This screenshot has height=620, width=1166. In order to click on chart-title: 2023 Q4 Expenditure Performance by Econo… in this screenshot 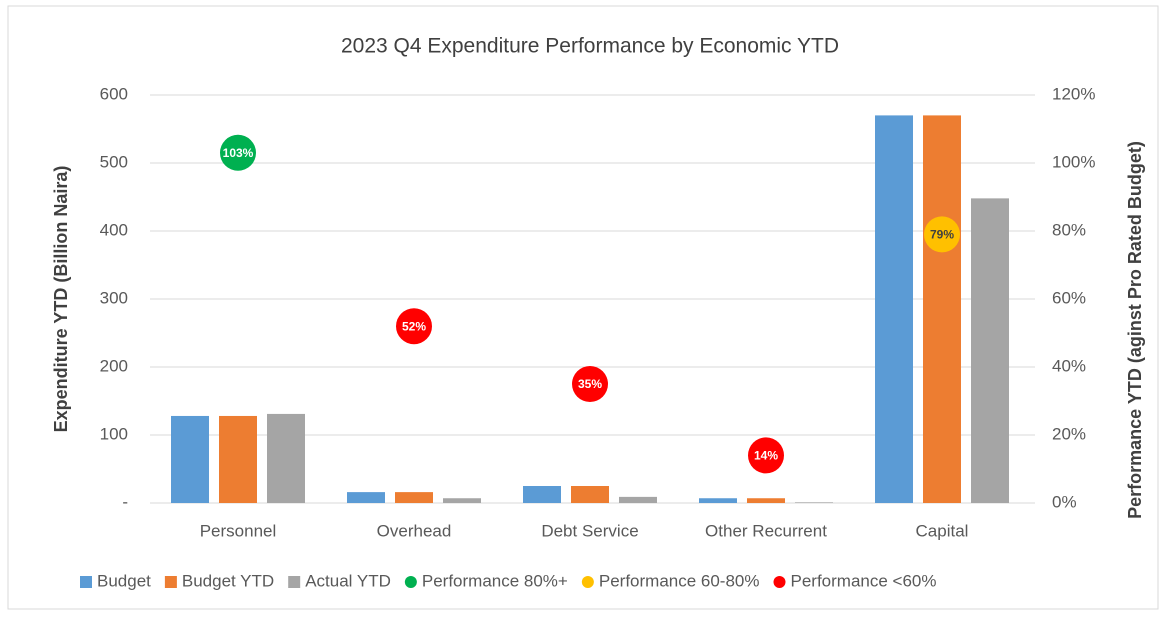, I will do `click(590, 46)`.